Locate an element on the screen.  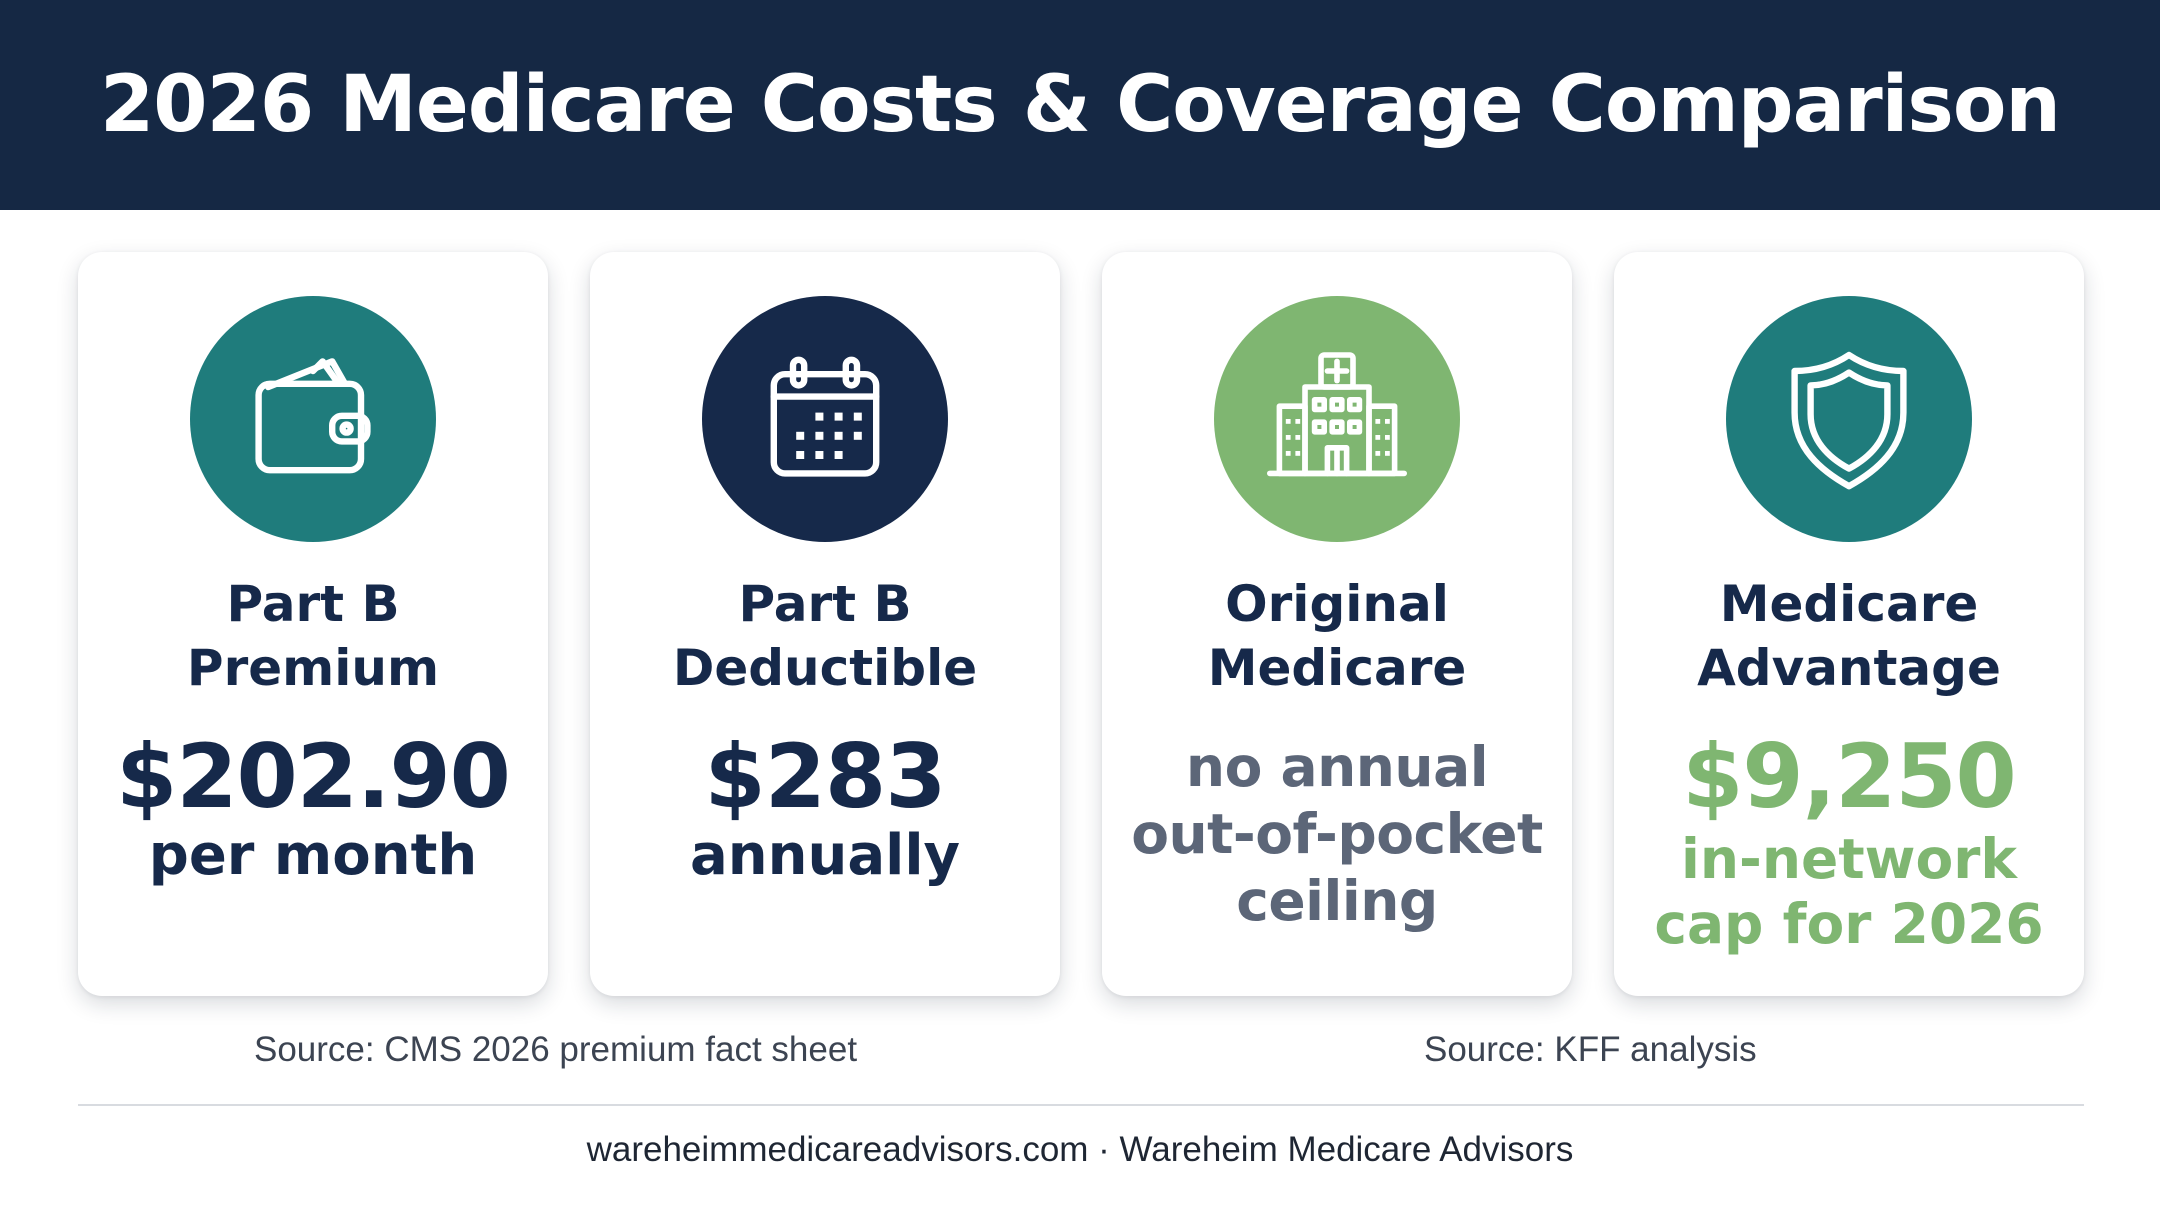
card-note-line: no annual is located at coordinates (1337, 767).